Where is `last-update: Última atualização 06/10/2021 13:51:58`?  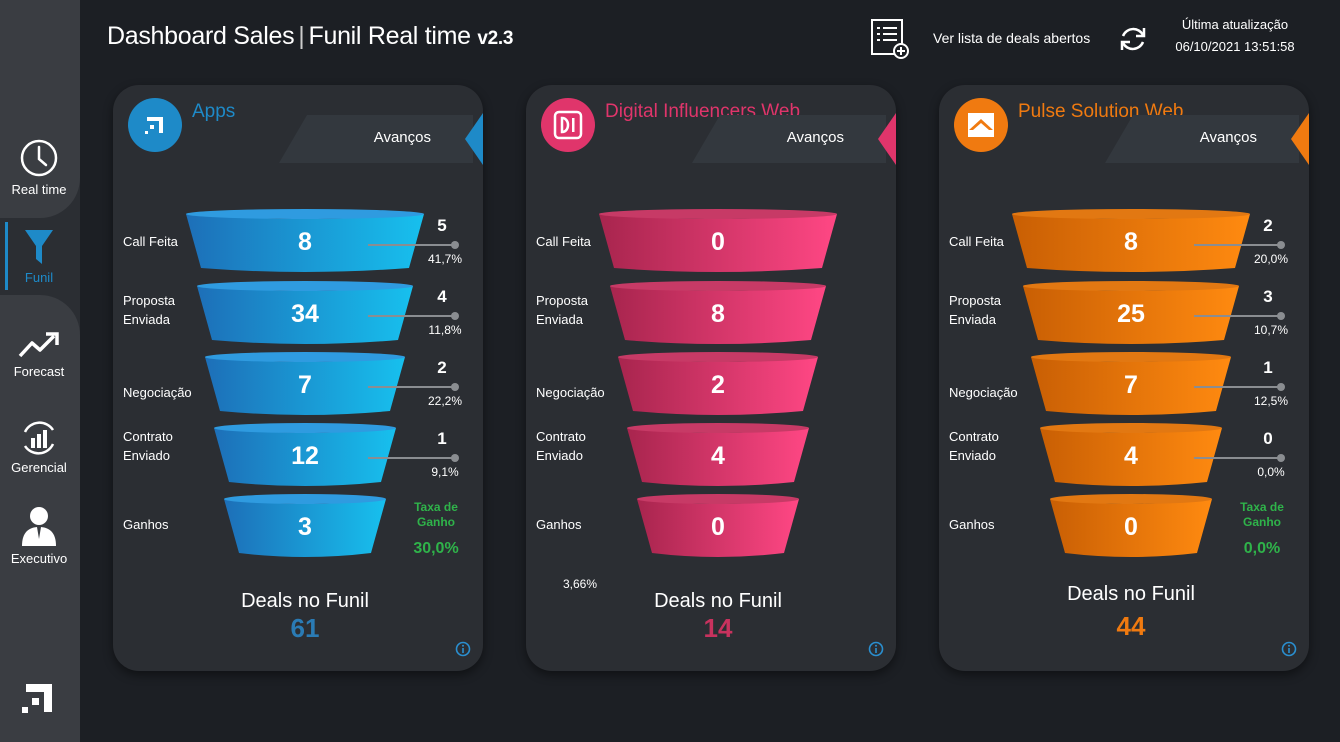
last-update: Última atualização 06/10/2021 13:51:58 is located at coordinates (1235, 36).